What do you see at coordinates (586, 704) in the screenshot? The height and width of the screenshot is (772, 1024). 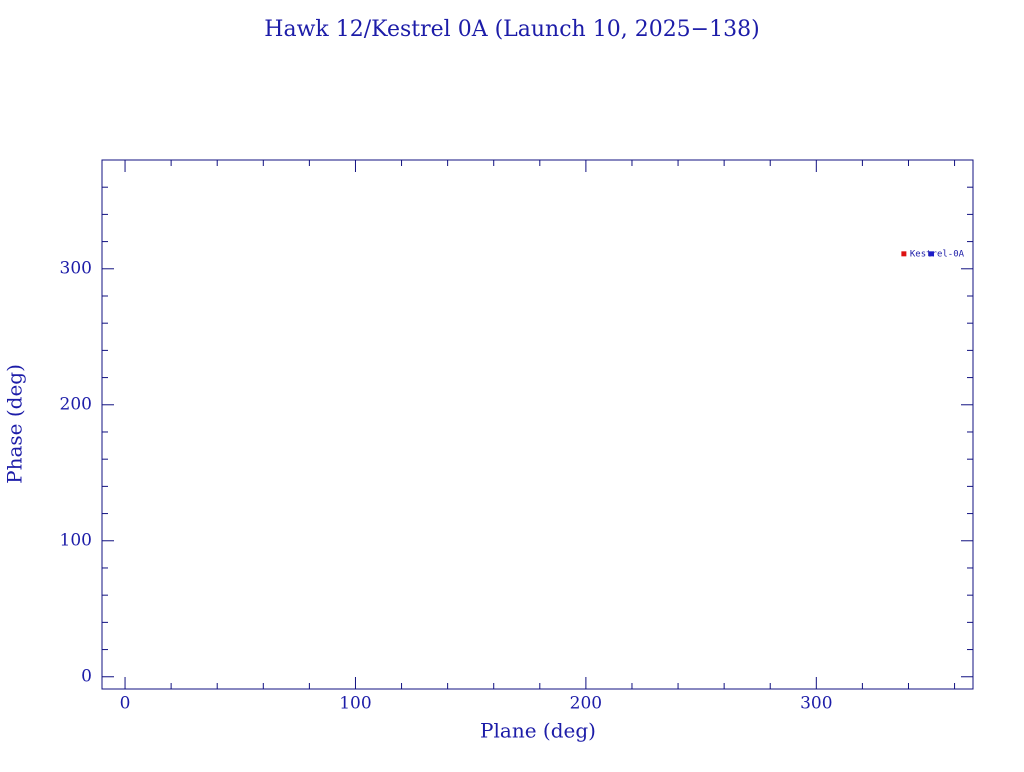 I see `x-tick-label: 200` at bounding box center [586, 704].